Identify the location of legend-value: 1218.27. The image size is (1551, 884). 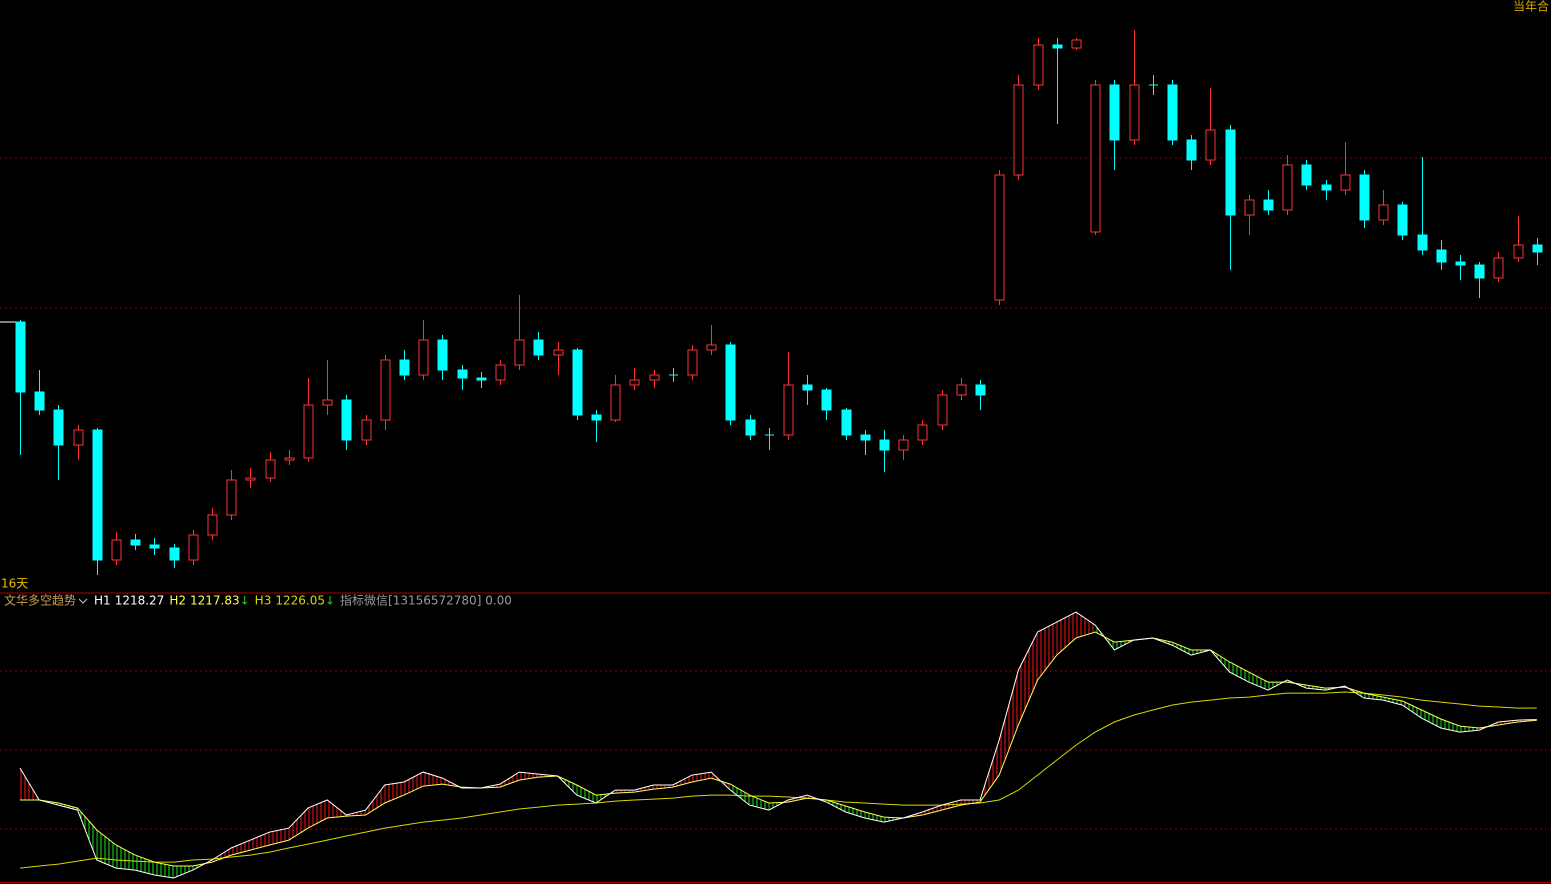
(140, 601).